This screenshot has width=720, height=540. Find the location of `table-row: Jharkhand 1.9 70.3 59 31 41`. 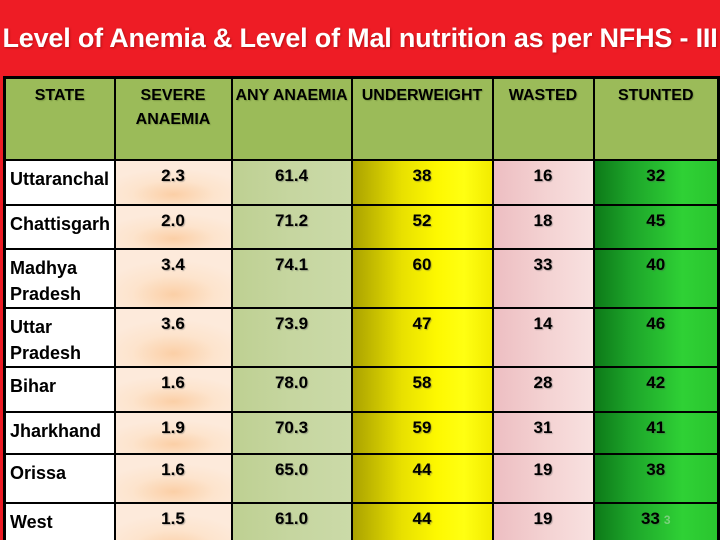

table-row: Jharkhand 1.9 70.3 59 31 41 is located at coordinates (361, 432).